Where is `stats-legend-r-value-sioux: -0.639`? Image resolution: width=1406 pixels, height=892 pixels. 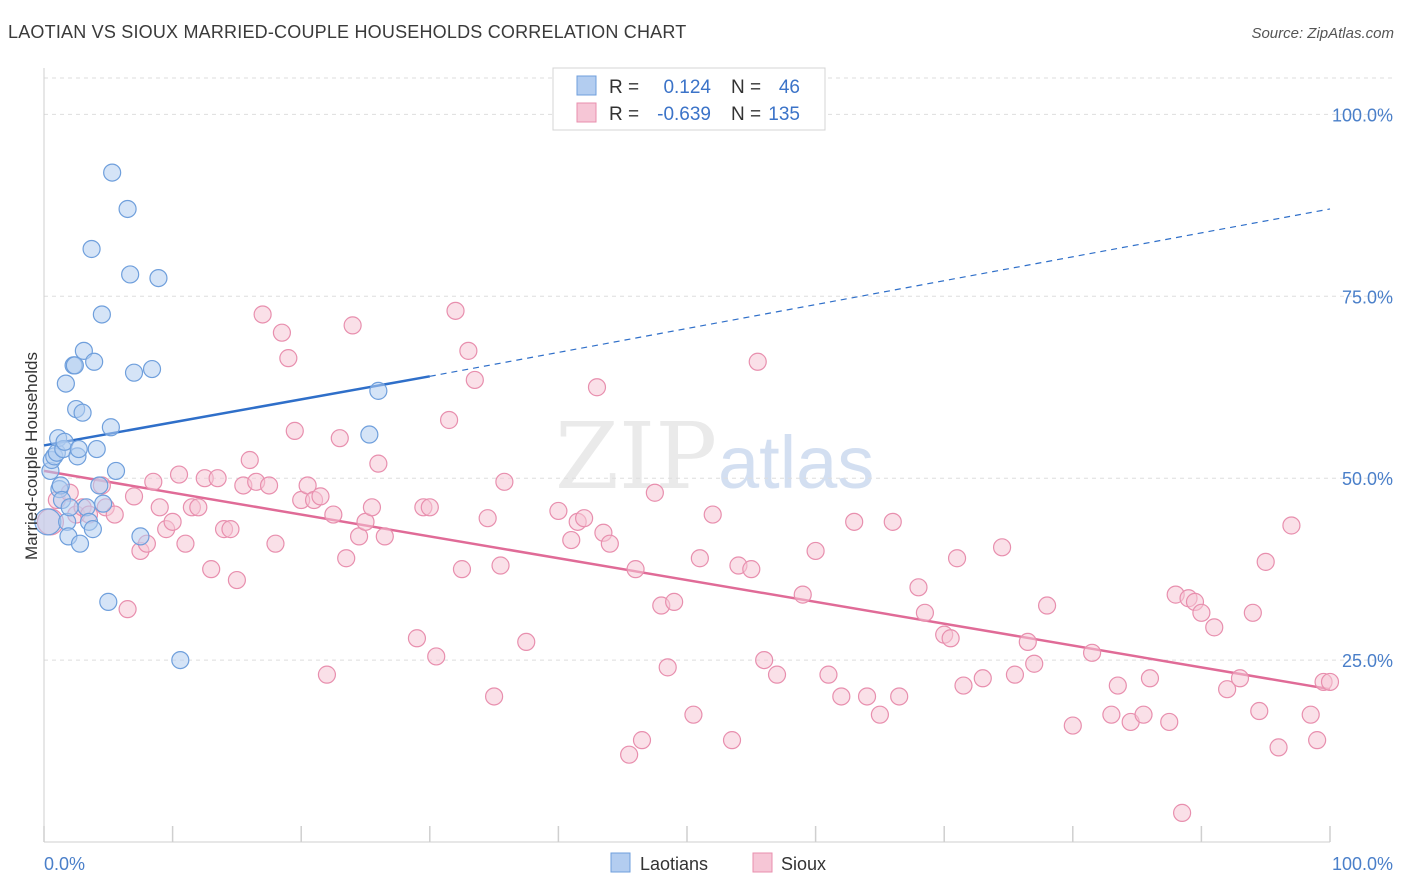
stats-legend-r-value-sioux: -0.639 is located at coordinates (684, 114).